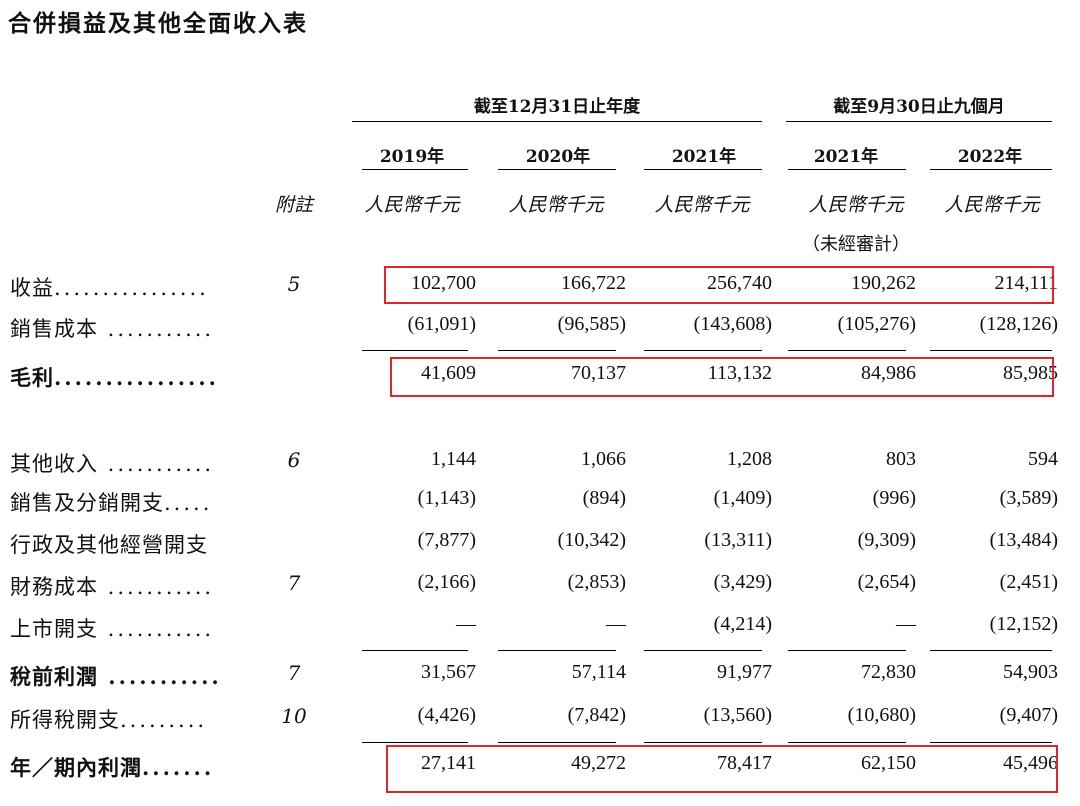 The height and width of the screenshot is (806, 1080). What do you see at coordinates (598, 763) in the screenshot?
I see `cell-value: 49,272` at bounding box center [598, 763].